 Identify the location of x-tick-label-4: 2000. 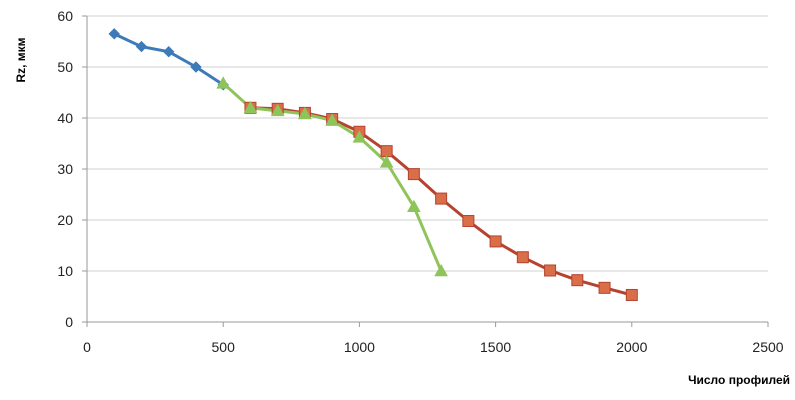
(631, 347).